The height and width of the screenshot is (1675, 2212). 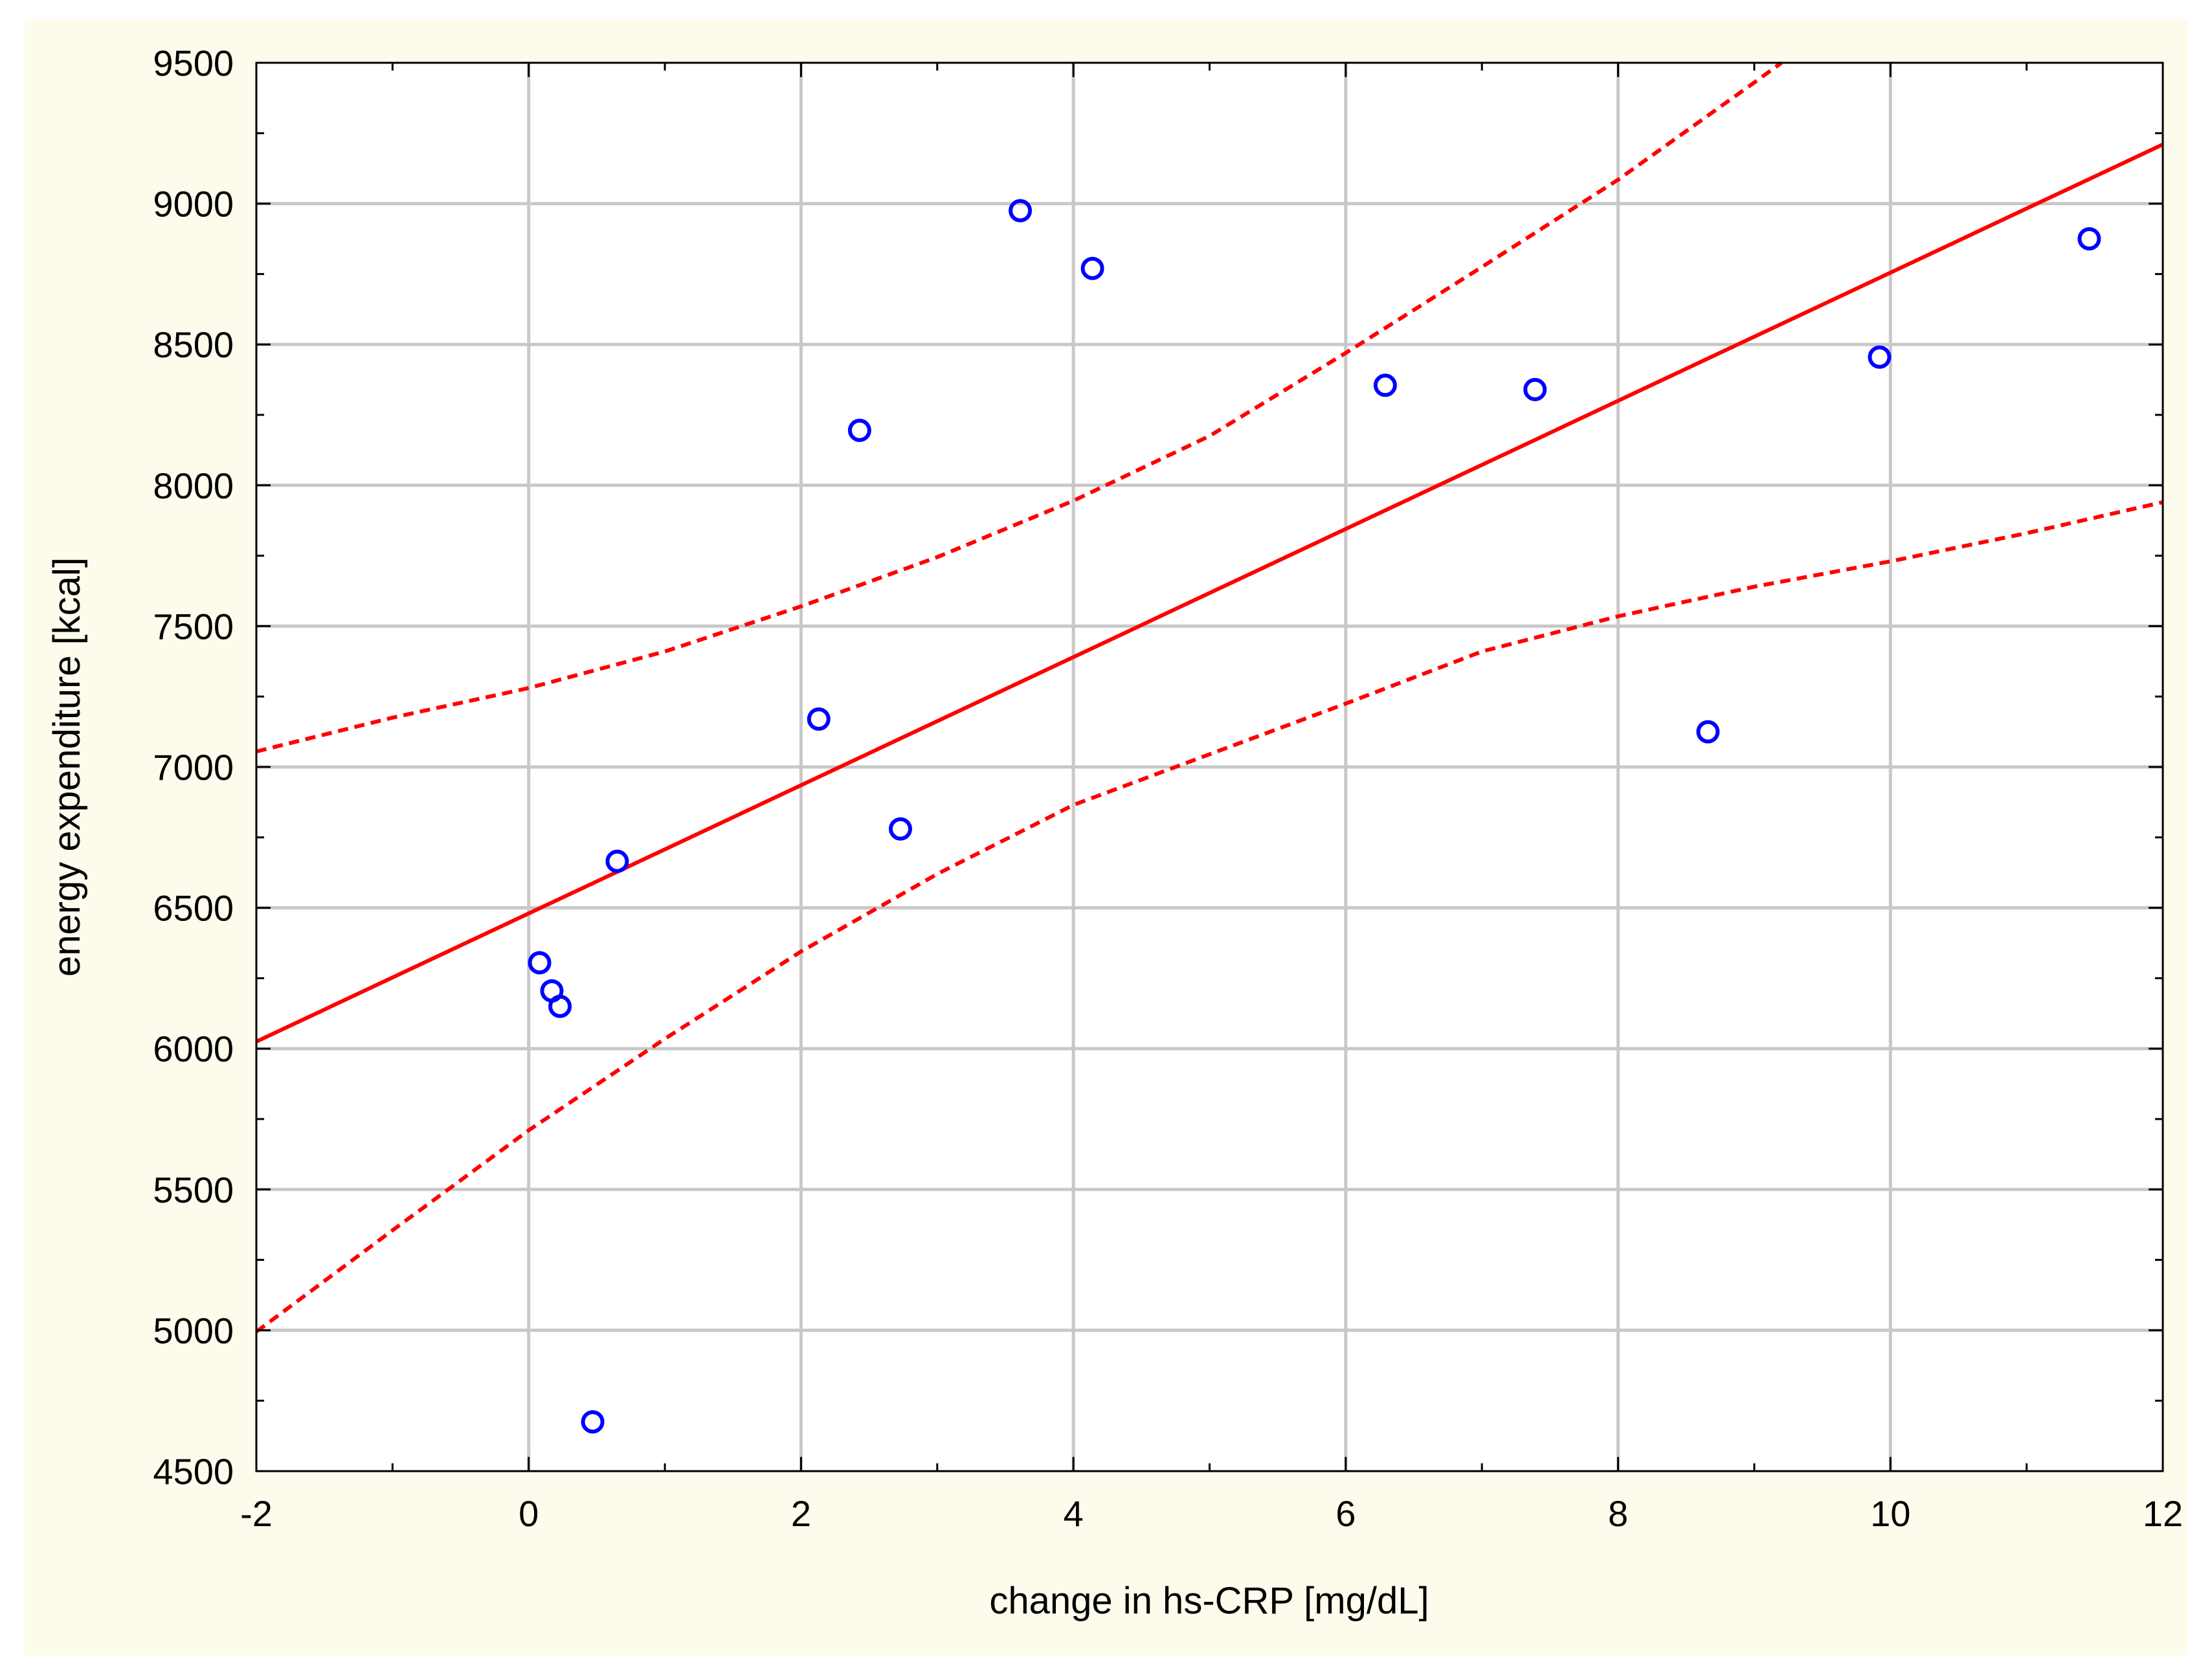 What do you see at coordinates (529, 1513) in the screenshot?
I see `x-tick-label: 0` at bounding box center [529, 1513].